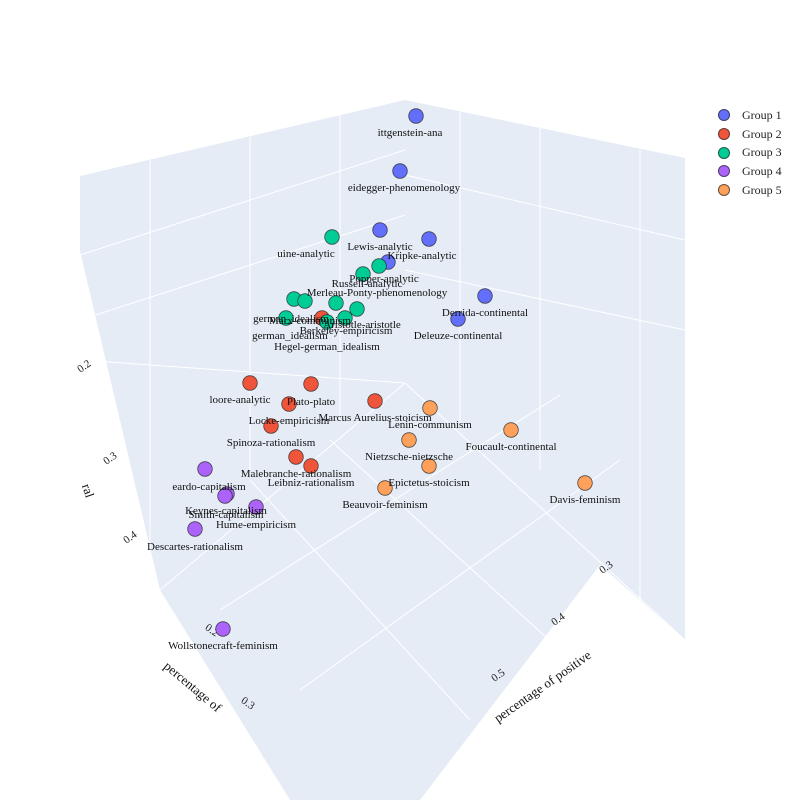 The width and height of the screenshot is (800, 800). I want to click on axis-title-z: ral, so click(88, 491).